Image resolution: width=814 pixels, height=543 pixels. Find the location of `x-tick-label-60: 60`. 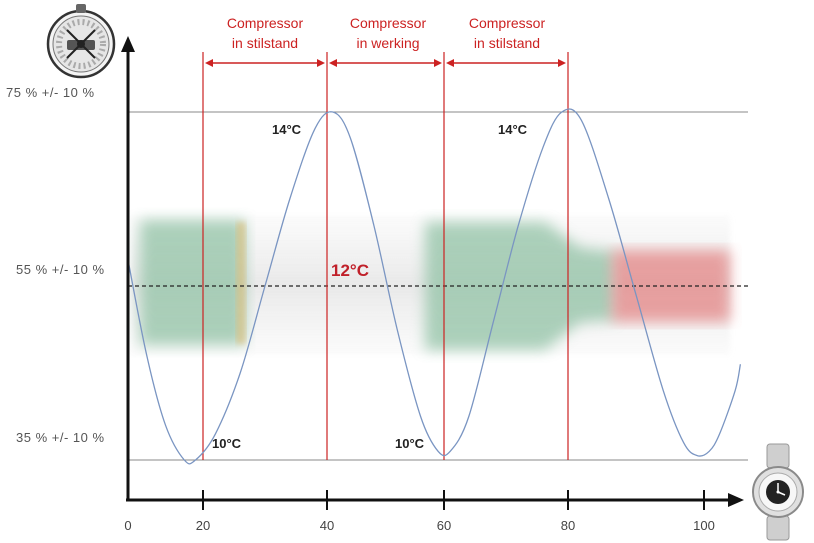

x-tick-label-60: 60 is located at coordinates (444, 525).